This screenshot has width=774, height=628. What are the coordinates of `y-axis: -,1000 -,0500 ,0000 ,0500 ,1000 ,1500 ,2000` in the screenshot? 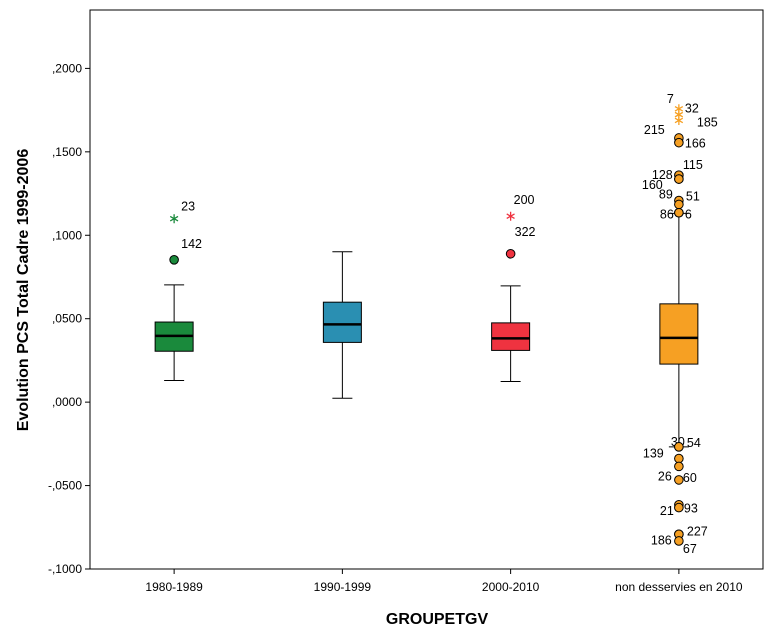 It's located at (69, 318).